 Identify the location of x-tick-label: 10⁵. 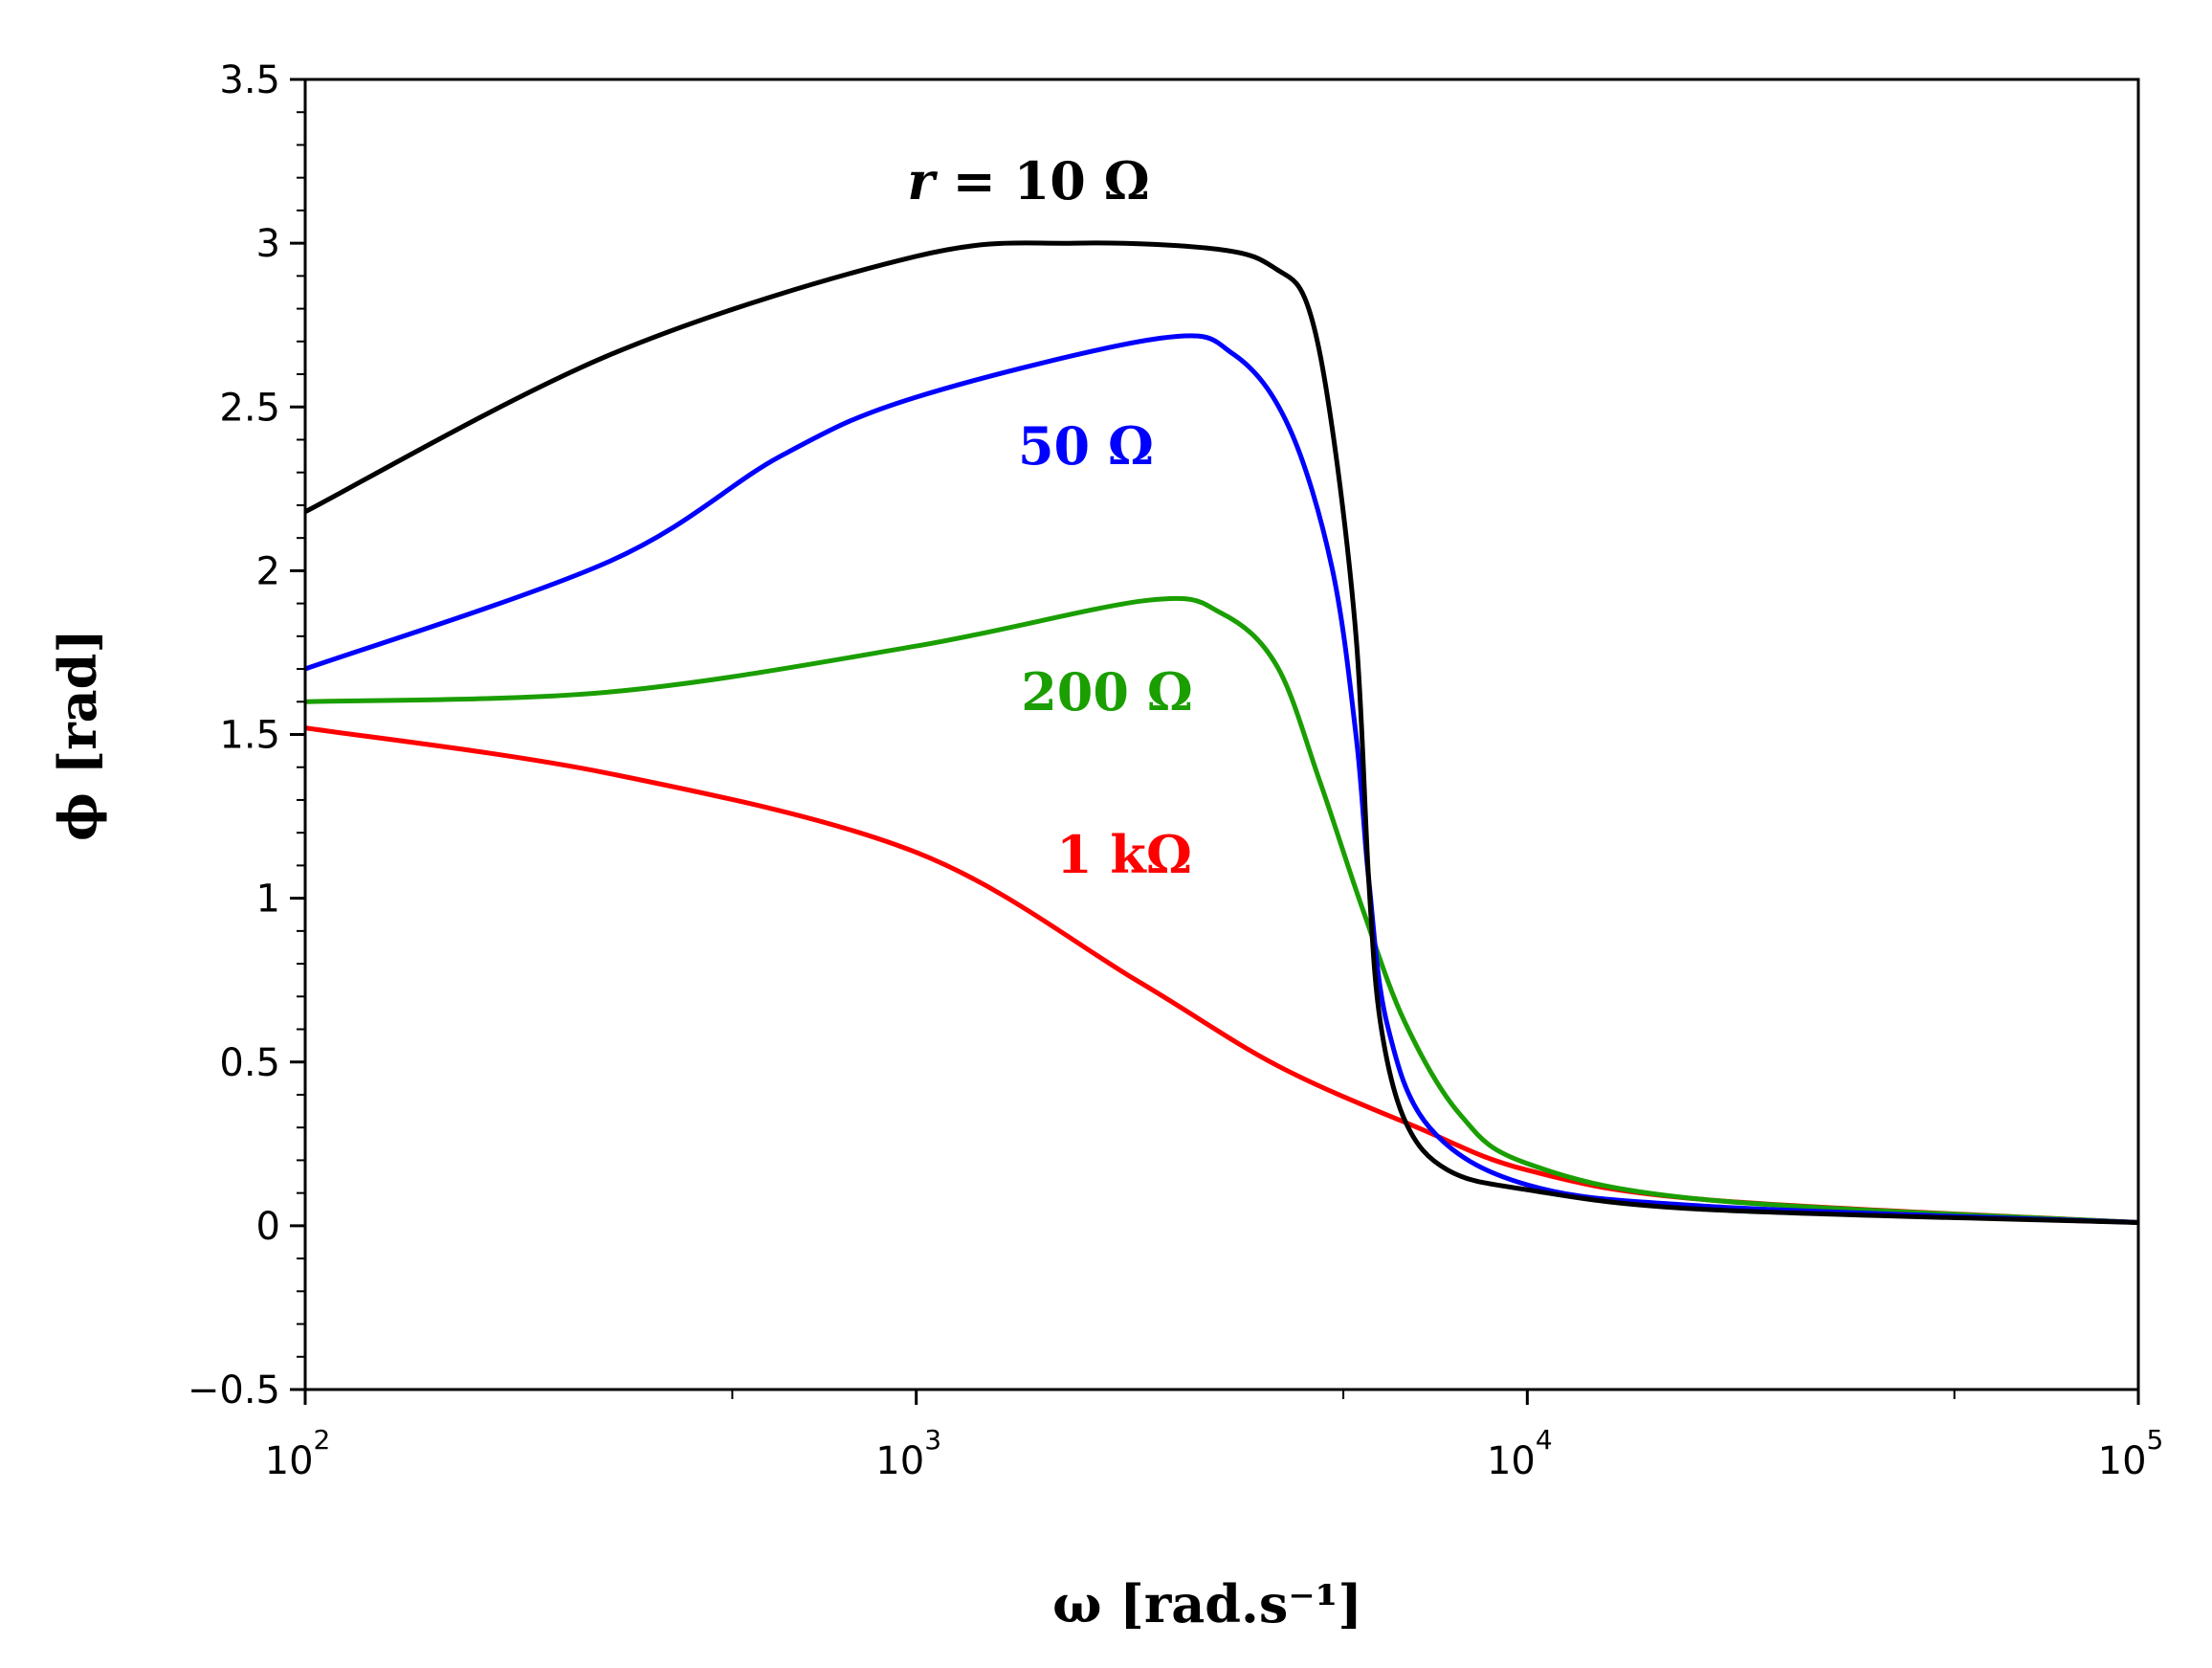
(2131, 1453).